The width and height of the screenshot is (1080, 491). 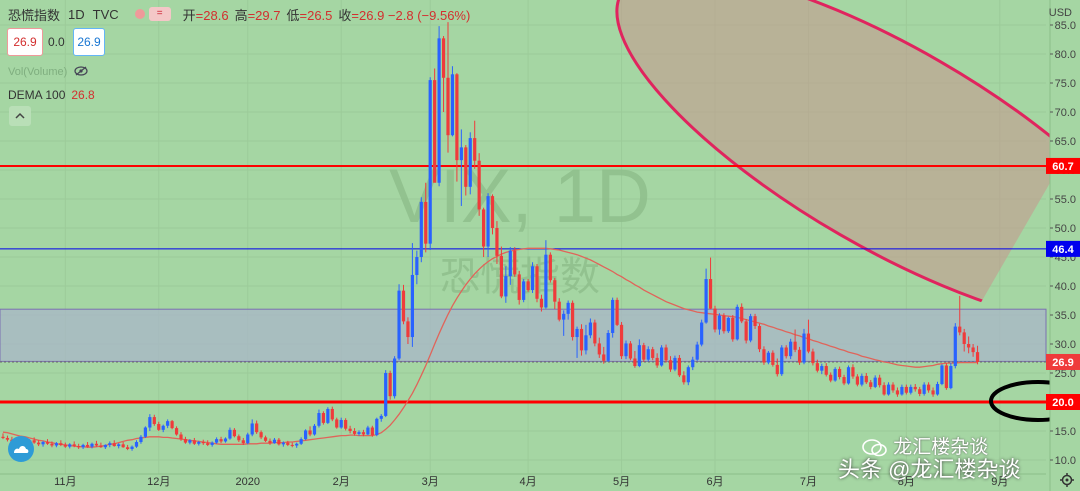 What do you see at coordinates (20, 116) in the screenshot?
I see `collapse-legend-button` at bounding box center [20, 116].